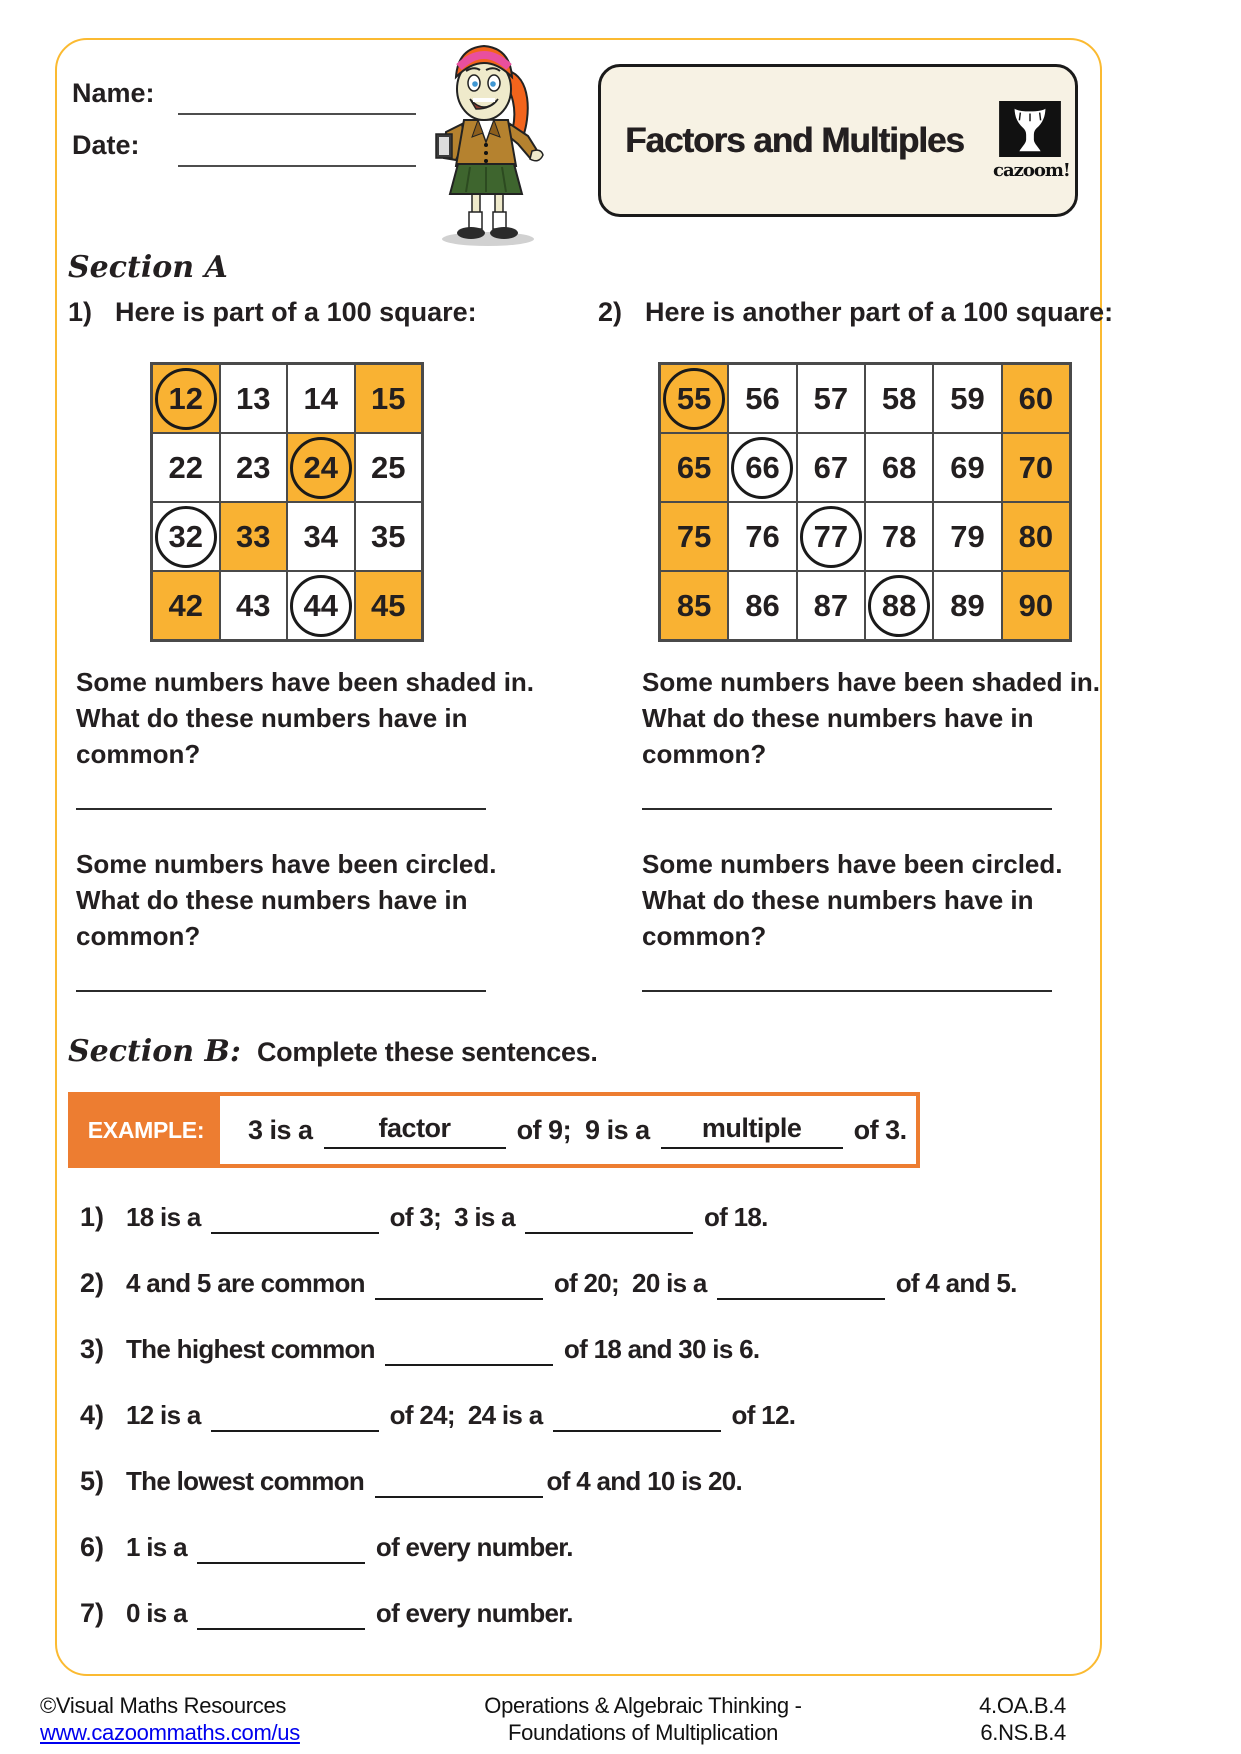 The width and height of the screenshot is (1241, 1754). I want to click on grid-cell-60: 60, so click(1035, 398).